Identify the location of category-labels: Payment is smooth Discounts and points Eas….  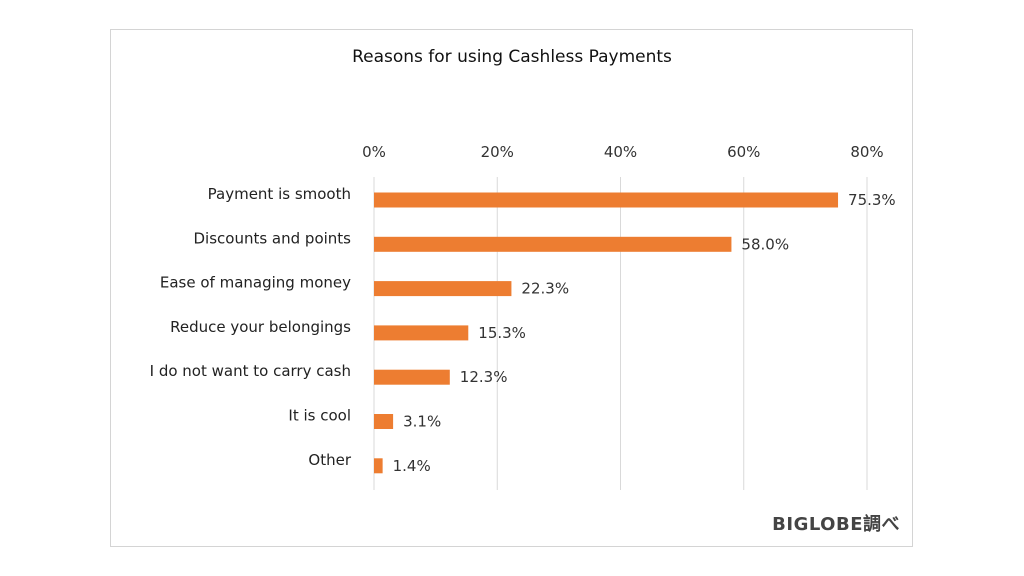
(251, 327).